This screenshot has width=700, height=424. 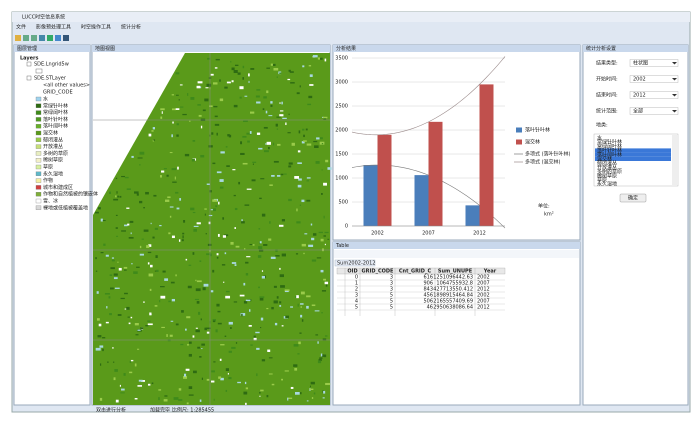 What do you see at coordinates (604, 159) in the screenshot?
I see `class-item: 混交林` at bounding box center [604, 159].